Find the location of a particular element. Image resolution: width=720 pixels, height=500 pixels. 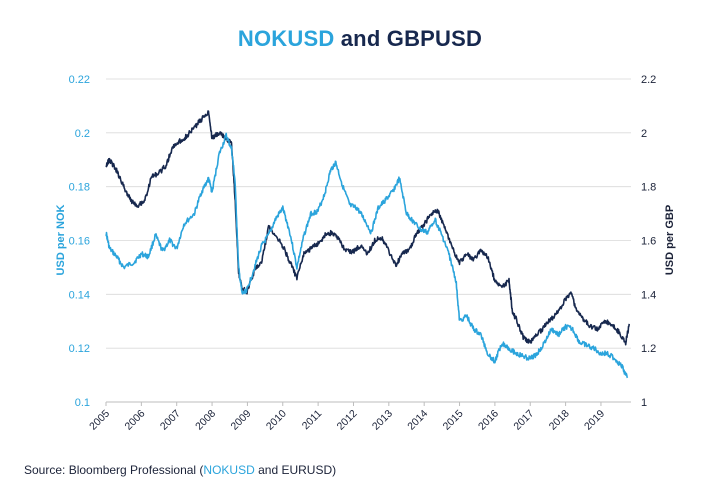

title-gbpusd: GBPUSD is located at coordinates (434, 38).